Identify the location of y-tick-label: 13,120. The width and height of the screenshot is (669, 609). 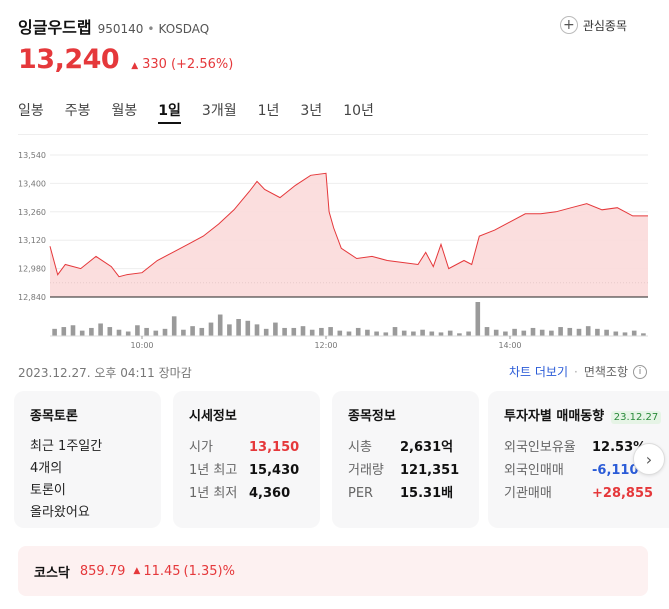
(32, 240).